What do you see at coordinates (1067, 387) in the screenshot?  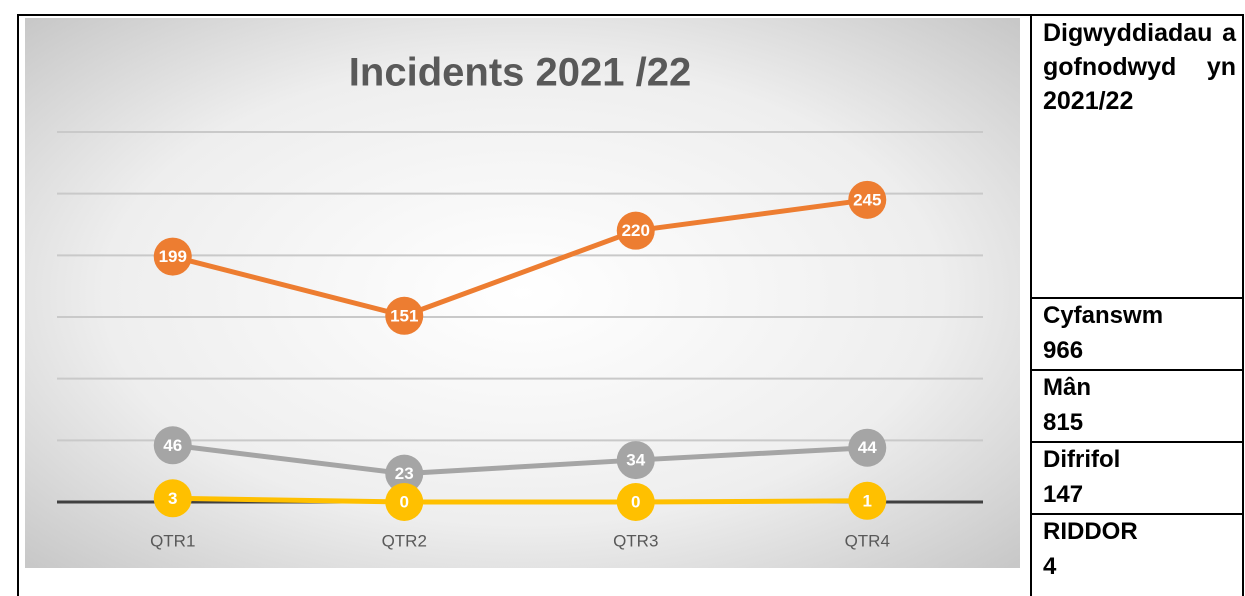 I see `row-label: Mân` at bounding box center [1067, 387].